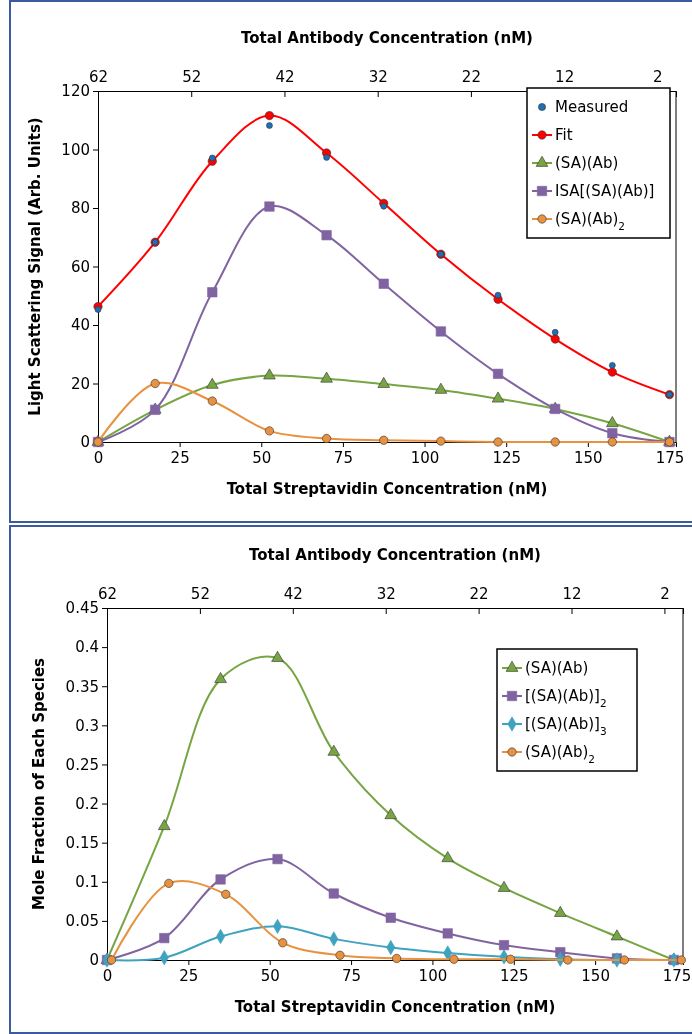 The image size is (692, 1034). I want to click on y-tick-label: 0.25, so click(82, 764).